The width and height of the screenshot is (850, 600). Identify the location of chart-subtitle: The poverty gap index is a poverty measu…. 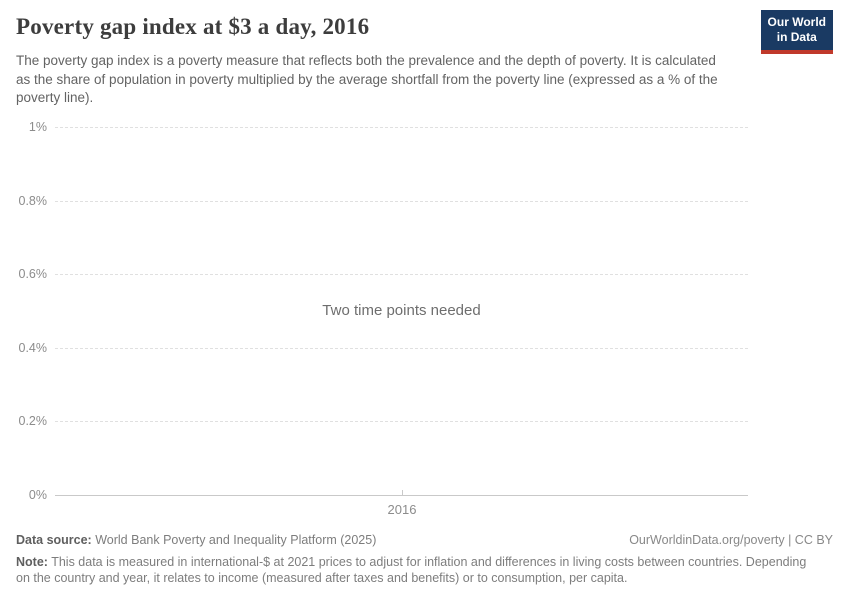
(367, 79).